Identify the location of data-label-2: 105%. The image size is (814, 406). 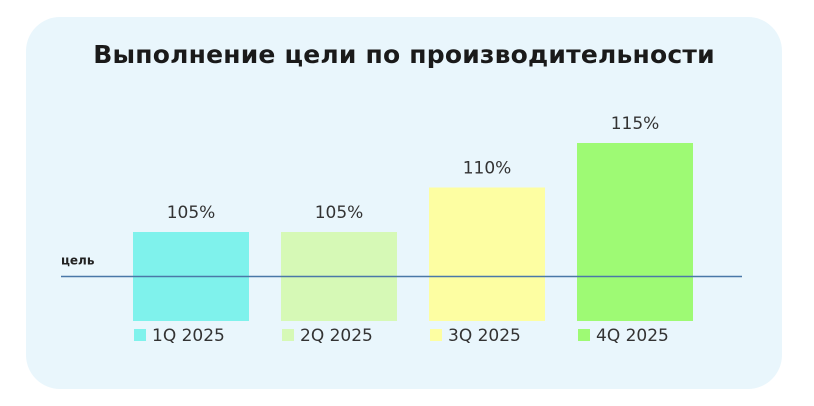
(339, 213).